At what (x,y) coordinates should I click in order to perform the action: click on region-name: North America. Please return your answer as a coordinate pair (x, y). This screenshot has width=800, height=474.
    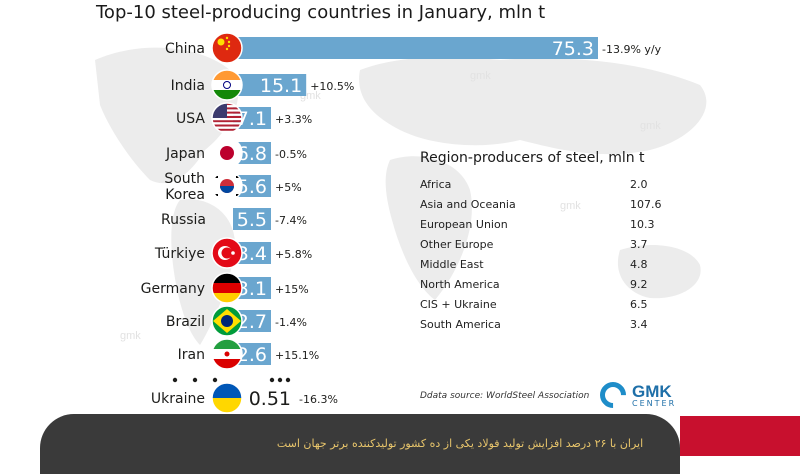
    Looking at the image, I should click on (460, 284).